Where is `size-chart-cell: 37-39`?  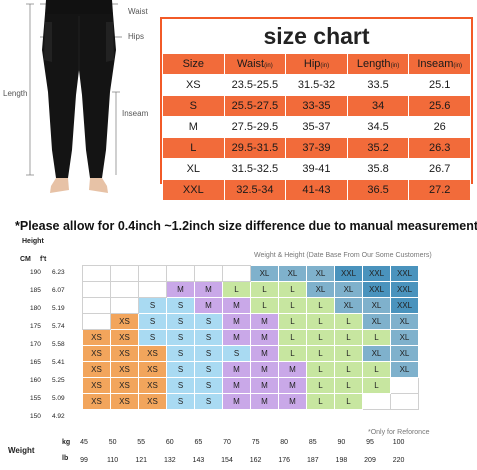
size-chart-cell: 37-39 is located at coordinates (316, 148).